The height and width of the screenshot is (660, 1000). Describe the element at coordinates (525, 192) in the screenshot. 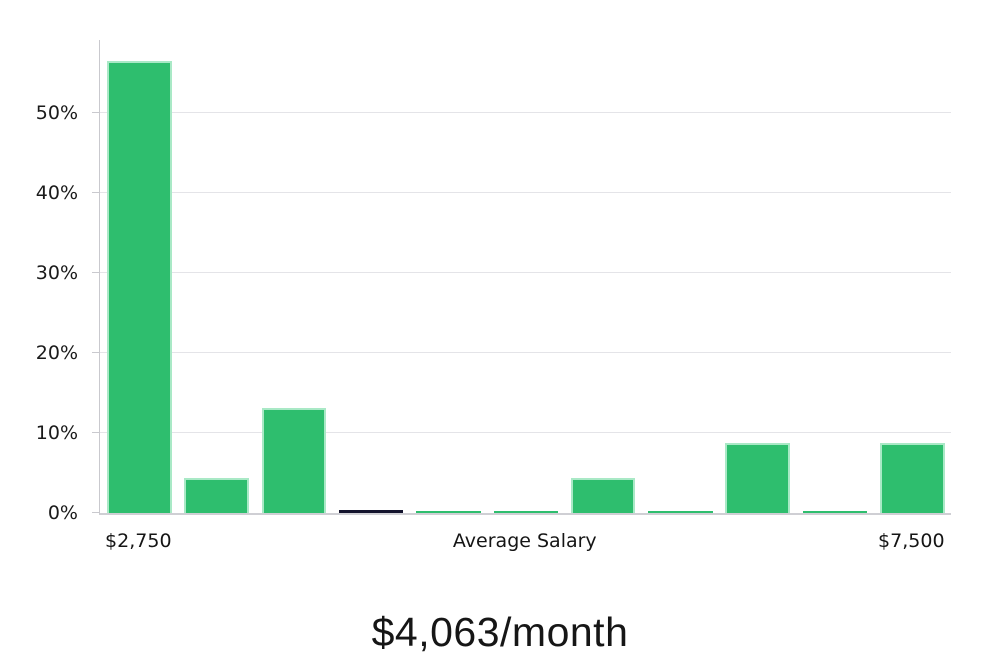

I see `gridline-40%` at that location.